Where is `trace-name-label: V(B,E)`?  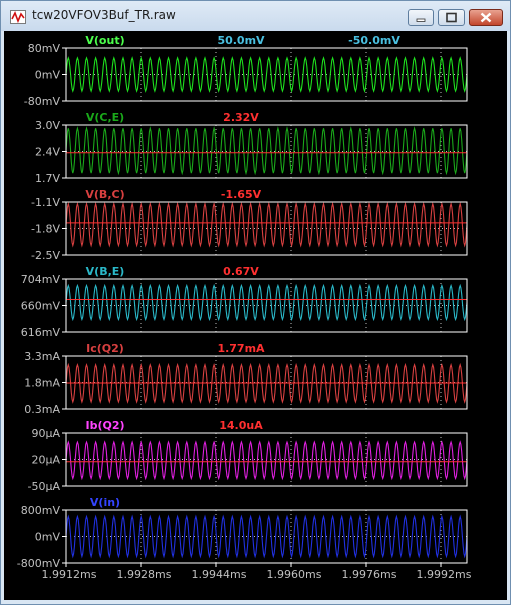 trace-name-label: V(B,E) is located at coordinates (105, 271).